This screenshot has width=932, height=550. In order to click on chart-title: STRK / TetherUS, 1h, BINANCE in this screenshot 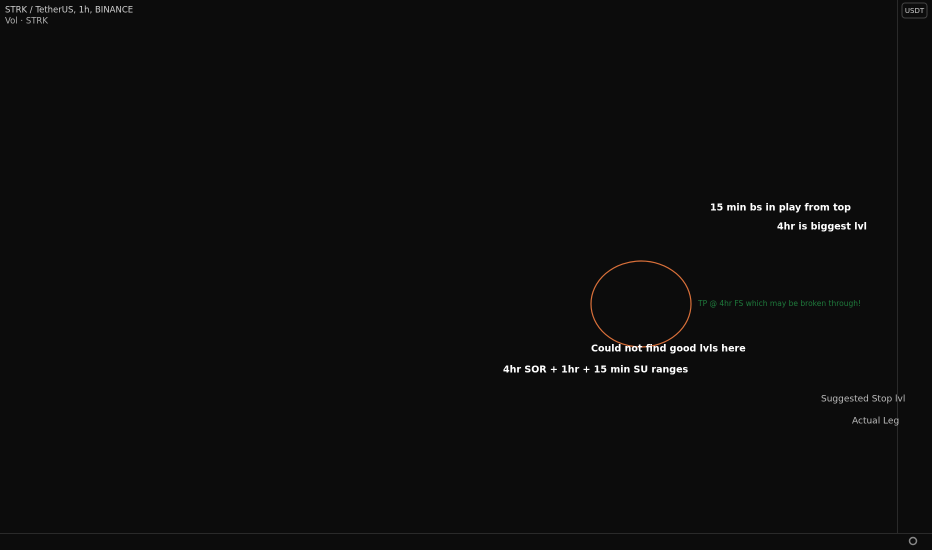, I will do `click(69, 11)`.